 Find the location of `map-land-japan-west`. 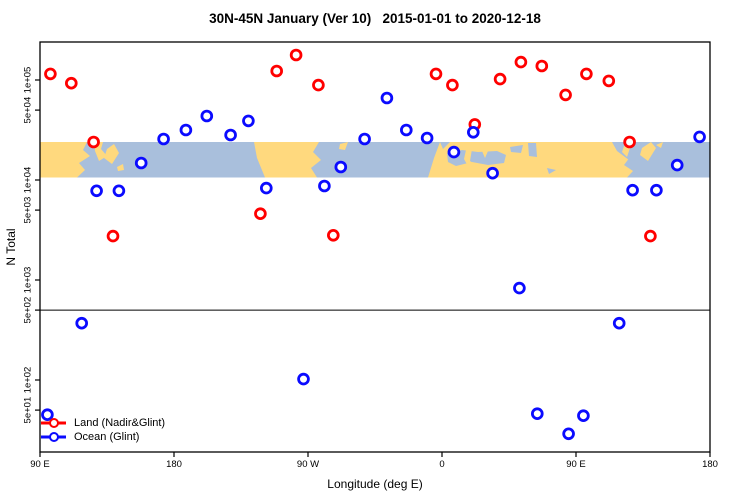

map-land-japan-west is located at coordinates (111, 154).